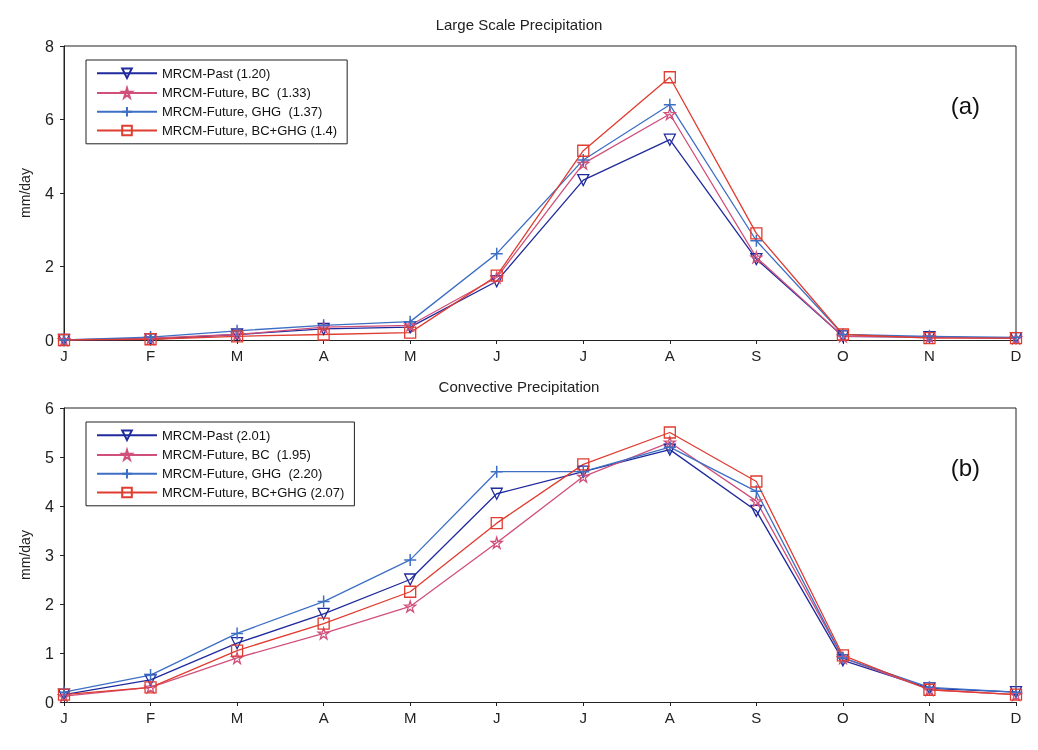 Image resolution: width=1038 pixels, height=750 pixels. What do you see at coordinates (216, 435) in the screenshot?
I see `legend-label: MRCM-Past (2.01)` at bounding box center [216, 435].